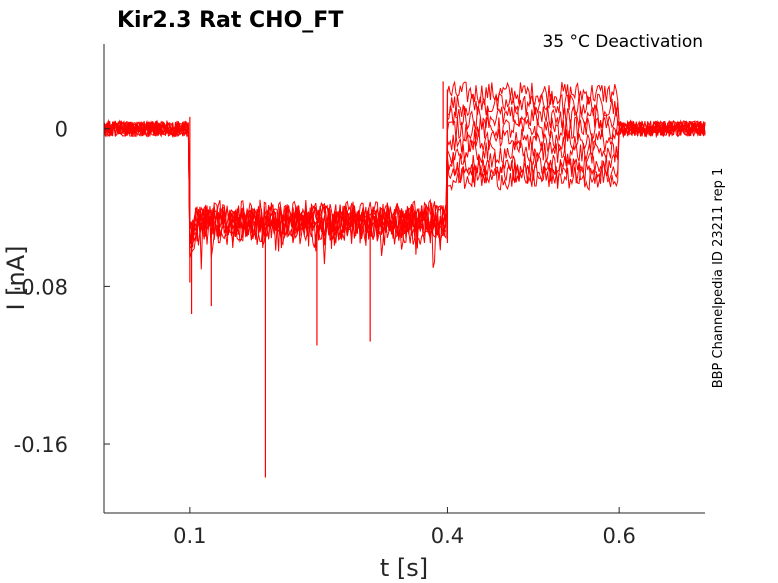 The image size is (778, 583). What do you see at coordinates (61, 130) in the screenshot?
I see `y-tick-label: 0` at bounding box center [61, 130].